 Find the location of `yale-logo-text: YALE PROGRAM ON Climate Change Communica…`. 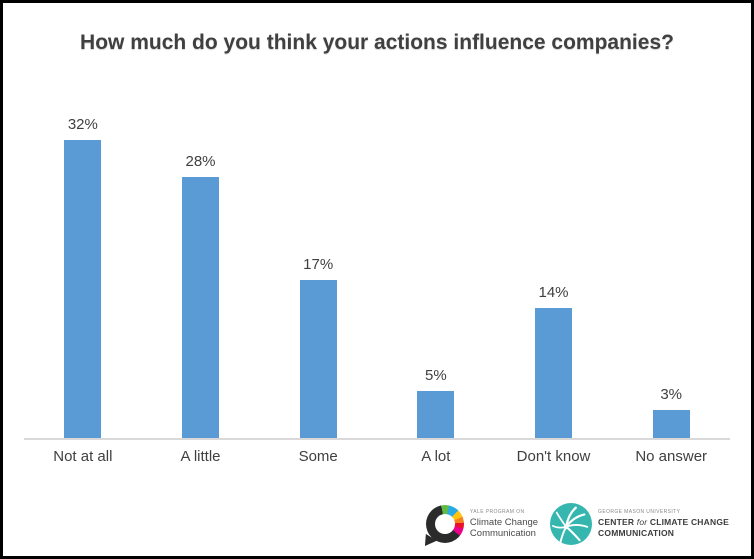

yale-logo-text: YALE PROGRAM ON Climate Change Communica… is located at coordinates (504, 524).